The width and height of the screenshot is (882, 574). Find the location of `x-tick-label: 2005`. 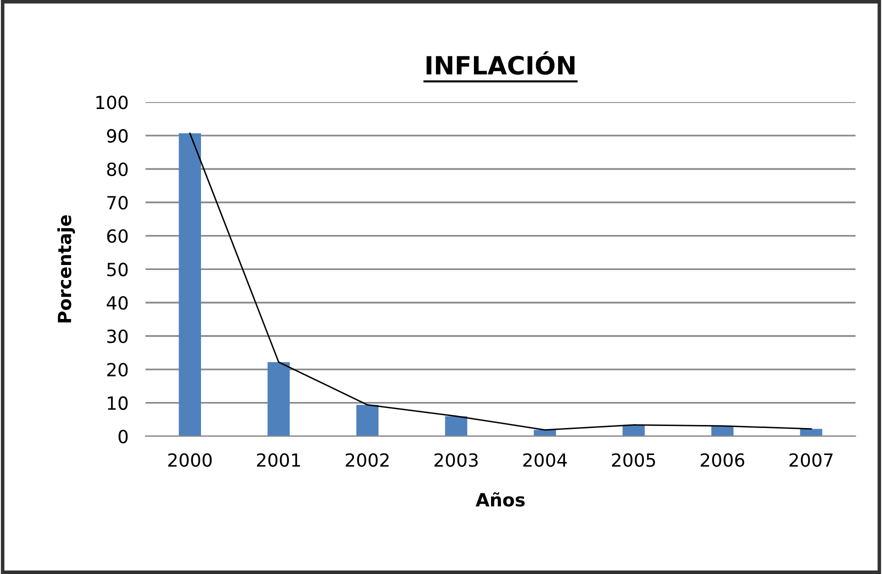

x-tick-label: 2005 is located at coordinates (634, 460).